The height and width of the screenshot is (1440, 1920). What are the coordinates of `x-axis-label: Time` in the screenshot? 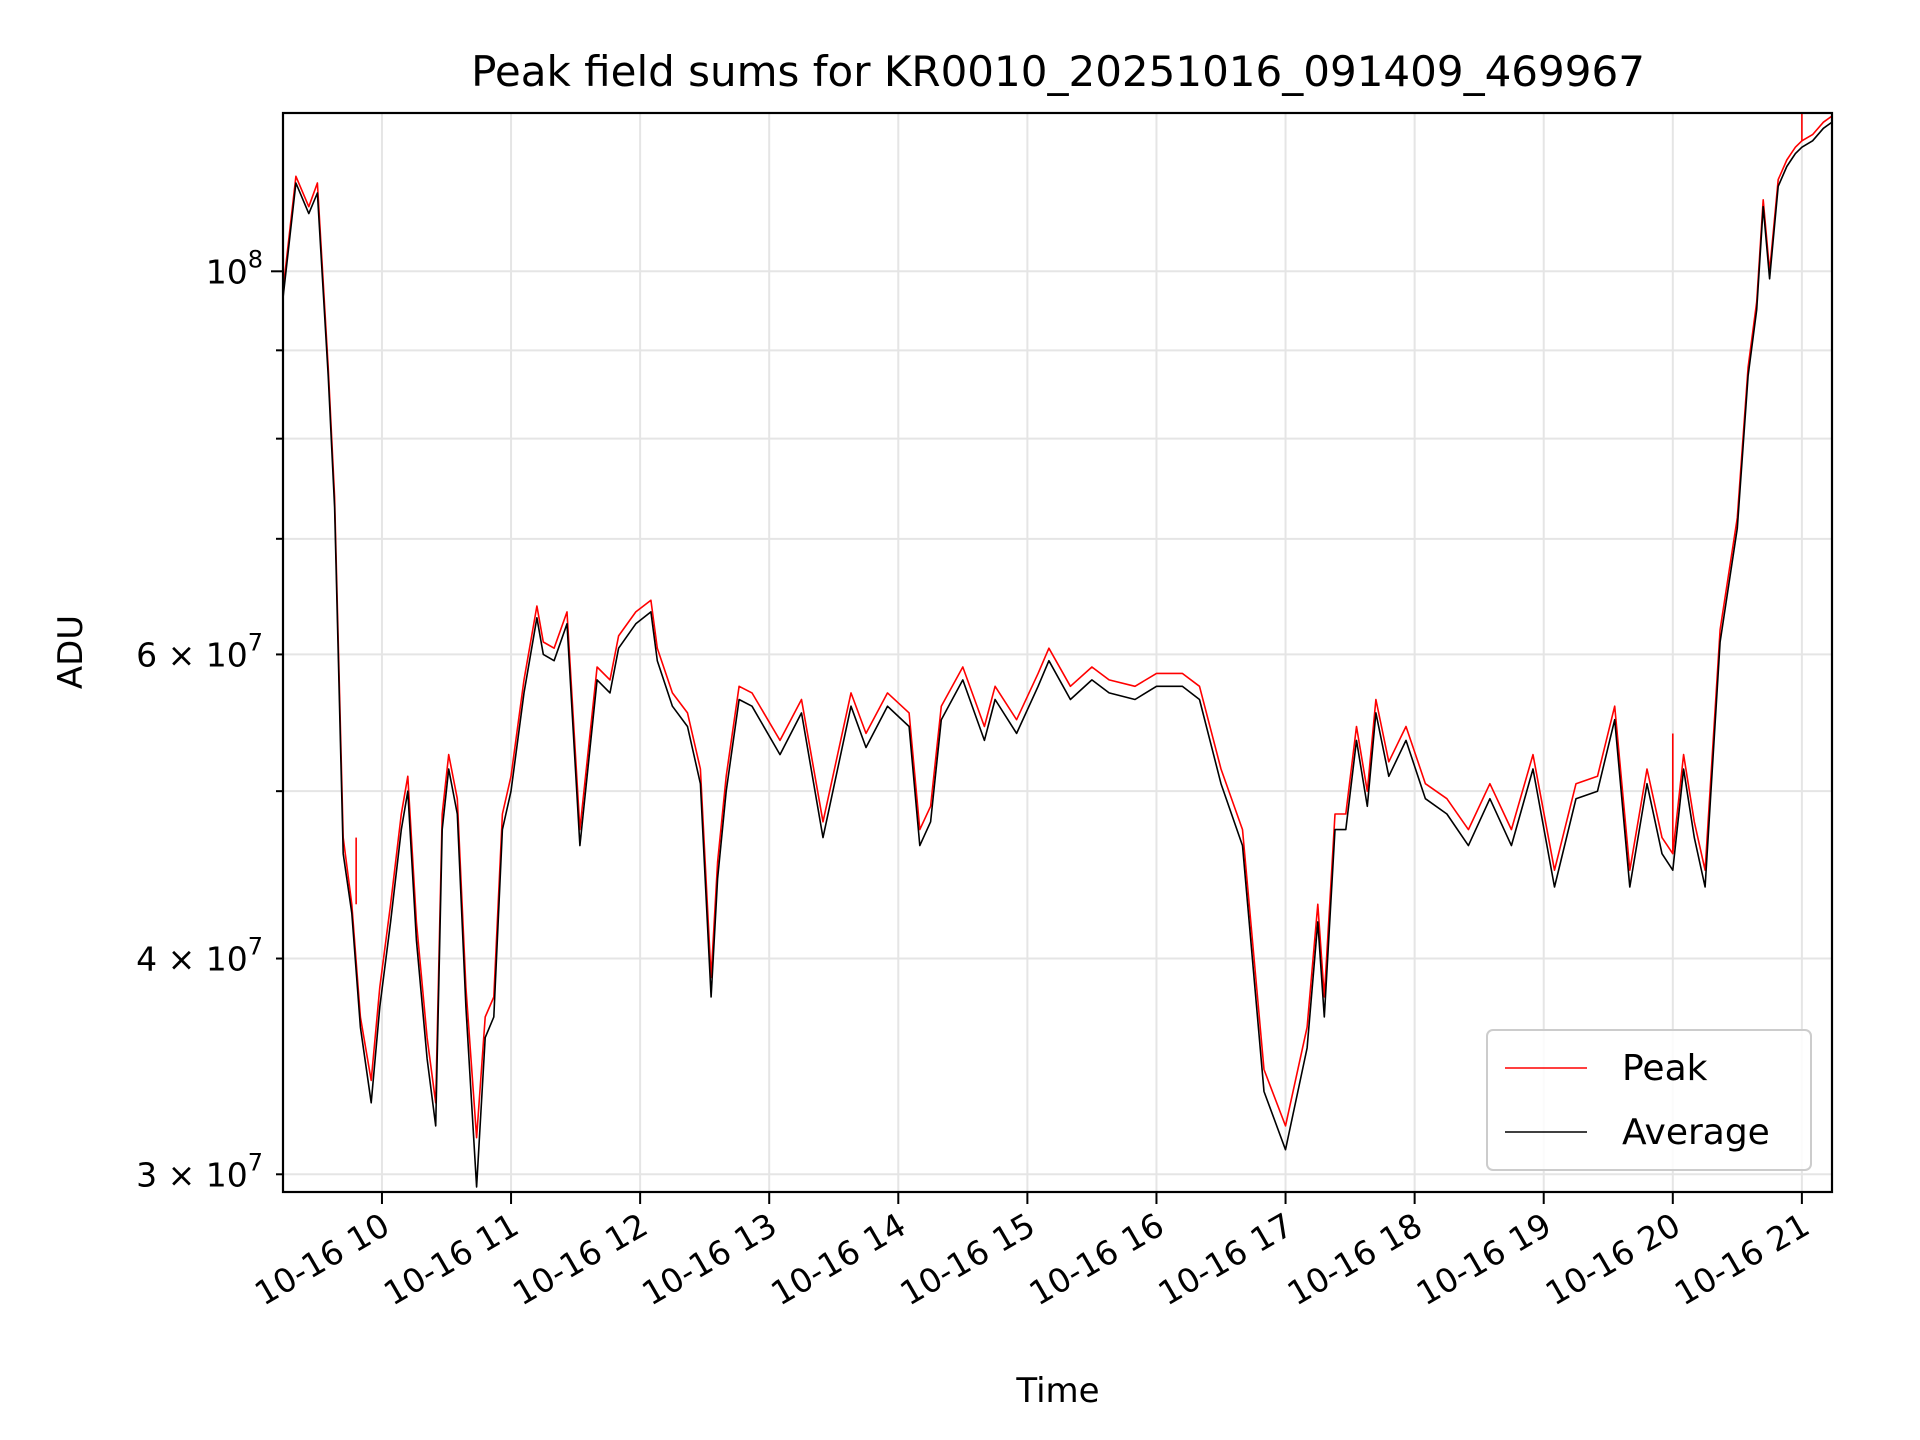 It's located at (1057, 1391).